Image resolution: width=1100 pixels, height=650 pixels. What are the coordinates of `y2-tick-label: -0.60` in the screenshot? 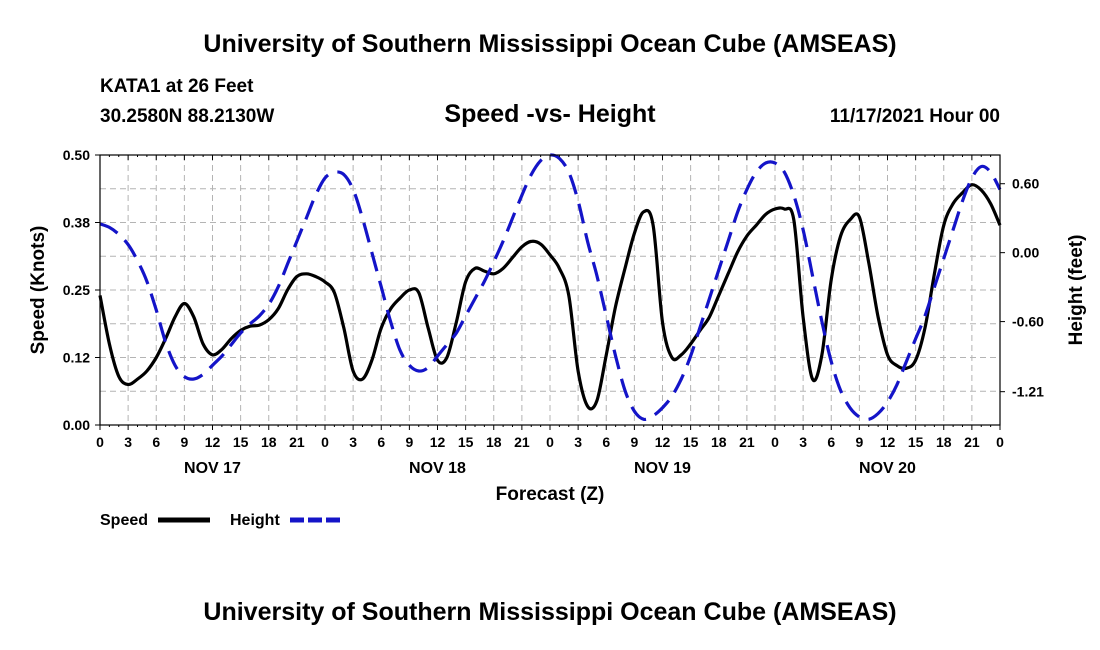 It's located at (1028, 322).